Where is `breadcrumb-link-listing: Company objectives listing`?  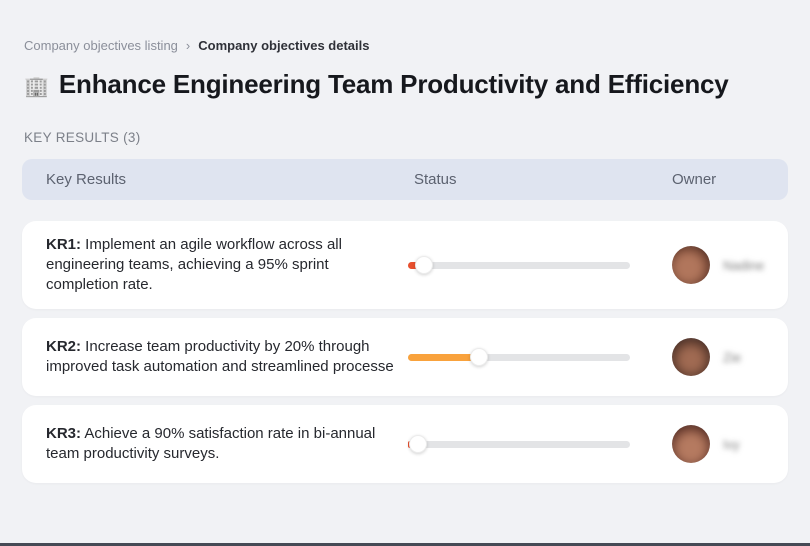
breadcrumb-link-listing: Company objectives listing is located at coordinates (101, 45).